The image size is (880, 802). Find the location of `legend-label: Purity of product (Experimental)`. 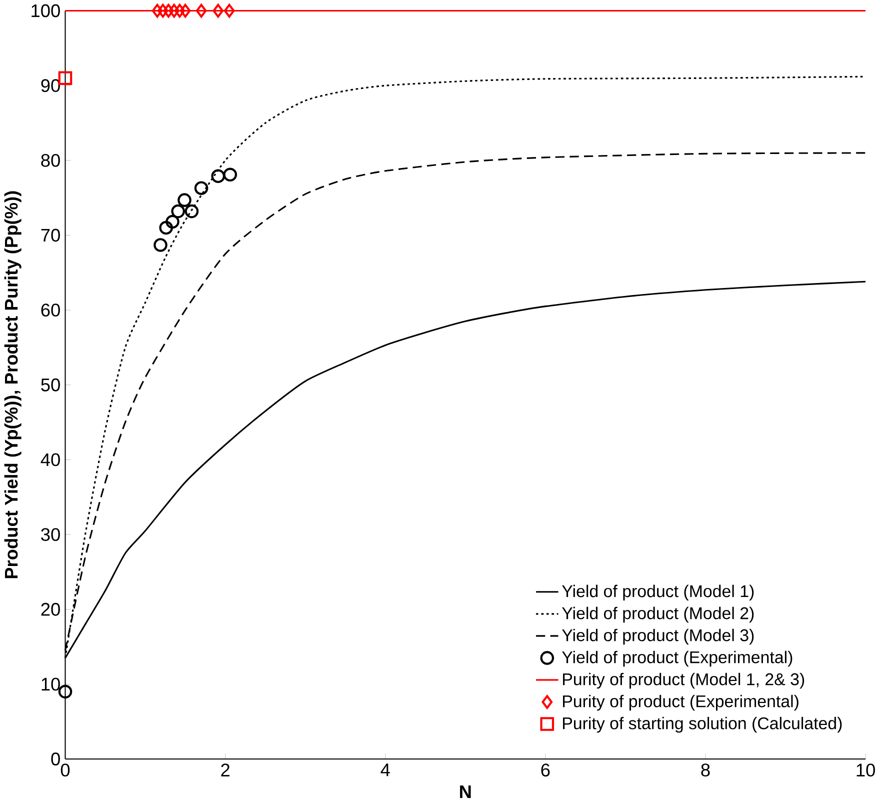

legend-label: Purity of product (Experimental) is located at coordinates (680, 702).